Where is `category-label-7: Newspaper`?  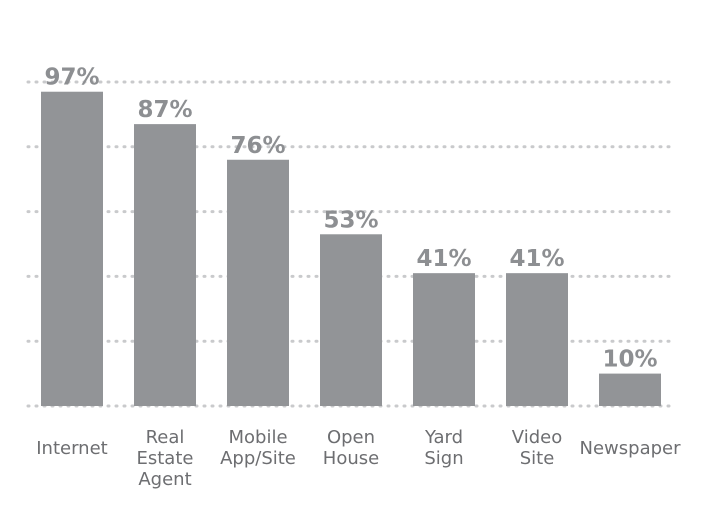
category-label-7: Newspaper is located at coordinates (631, 448).